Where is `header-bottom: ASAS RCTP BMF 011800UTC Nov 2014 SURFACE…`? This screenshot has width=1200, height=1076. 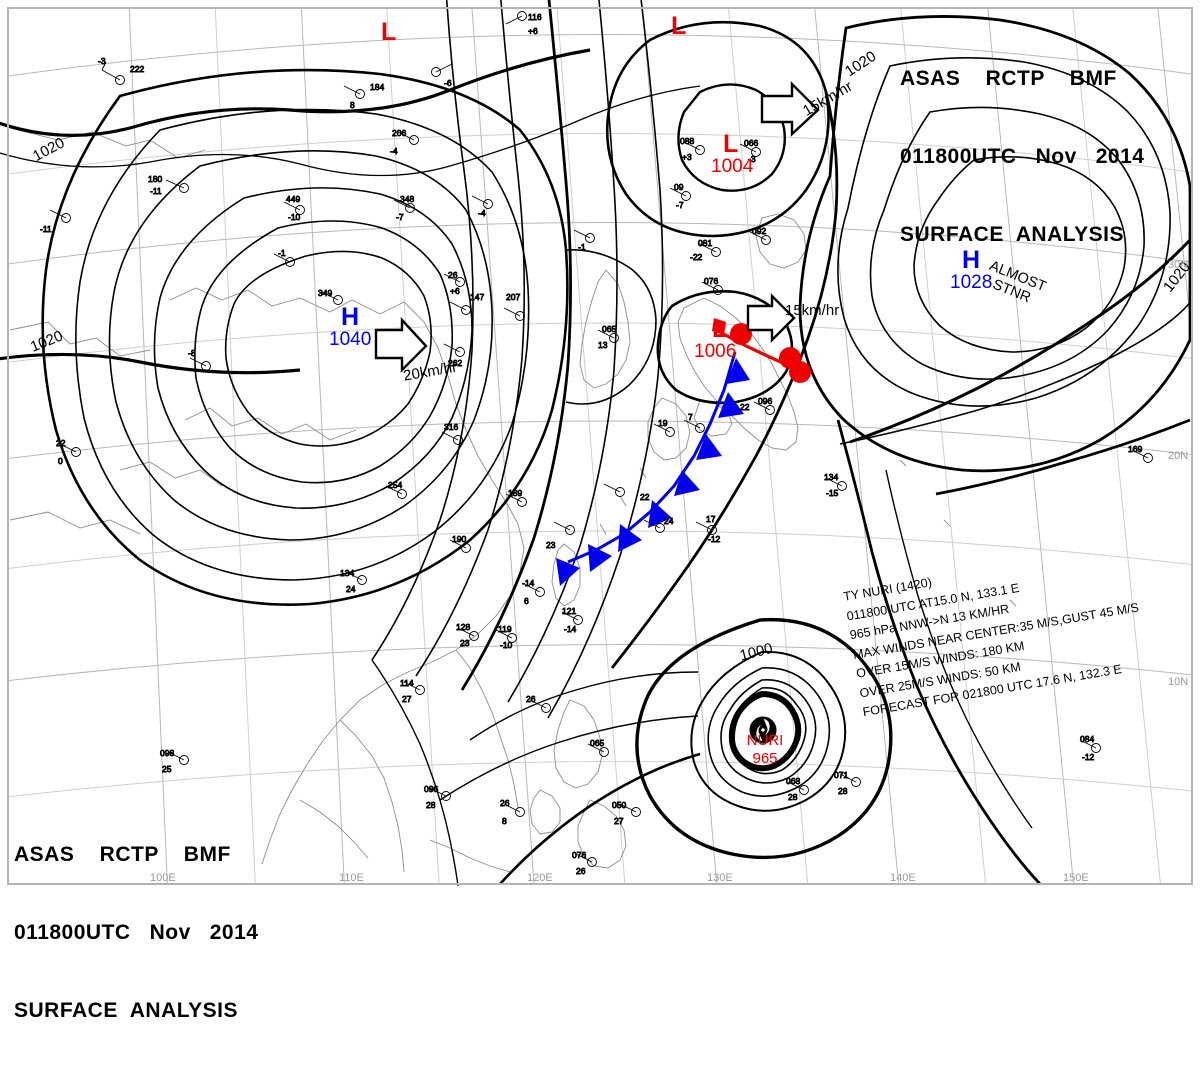
header-bottom: ASAS RCTP BMF 011800UTC Nov 2014 SURFACE… is located at coordinates (136, 933).